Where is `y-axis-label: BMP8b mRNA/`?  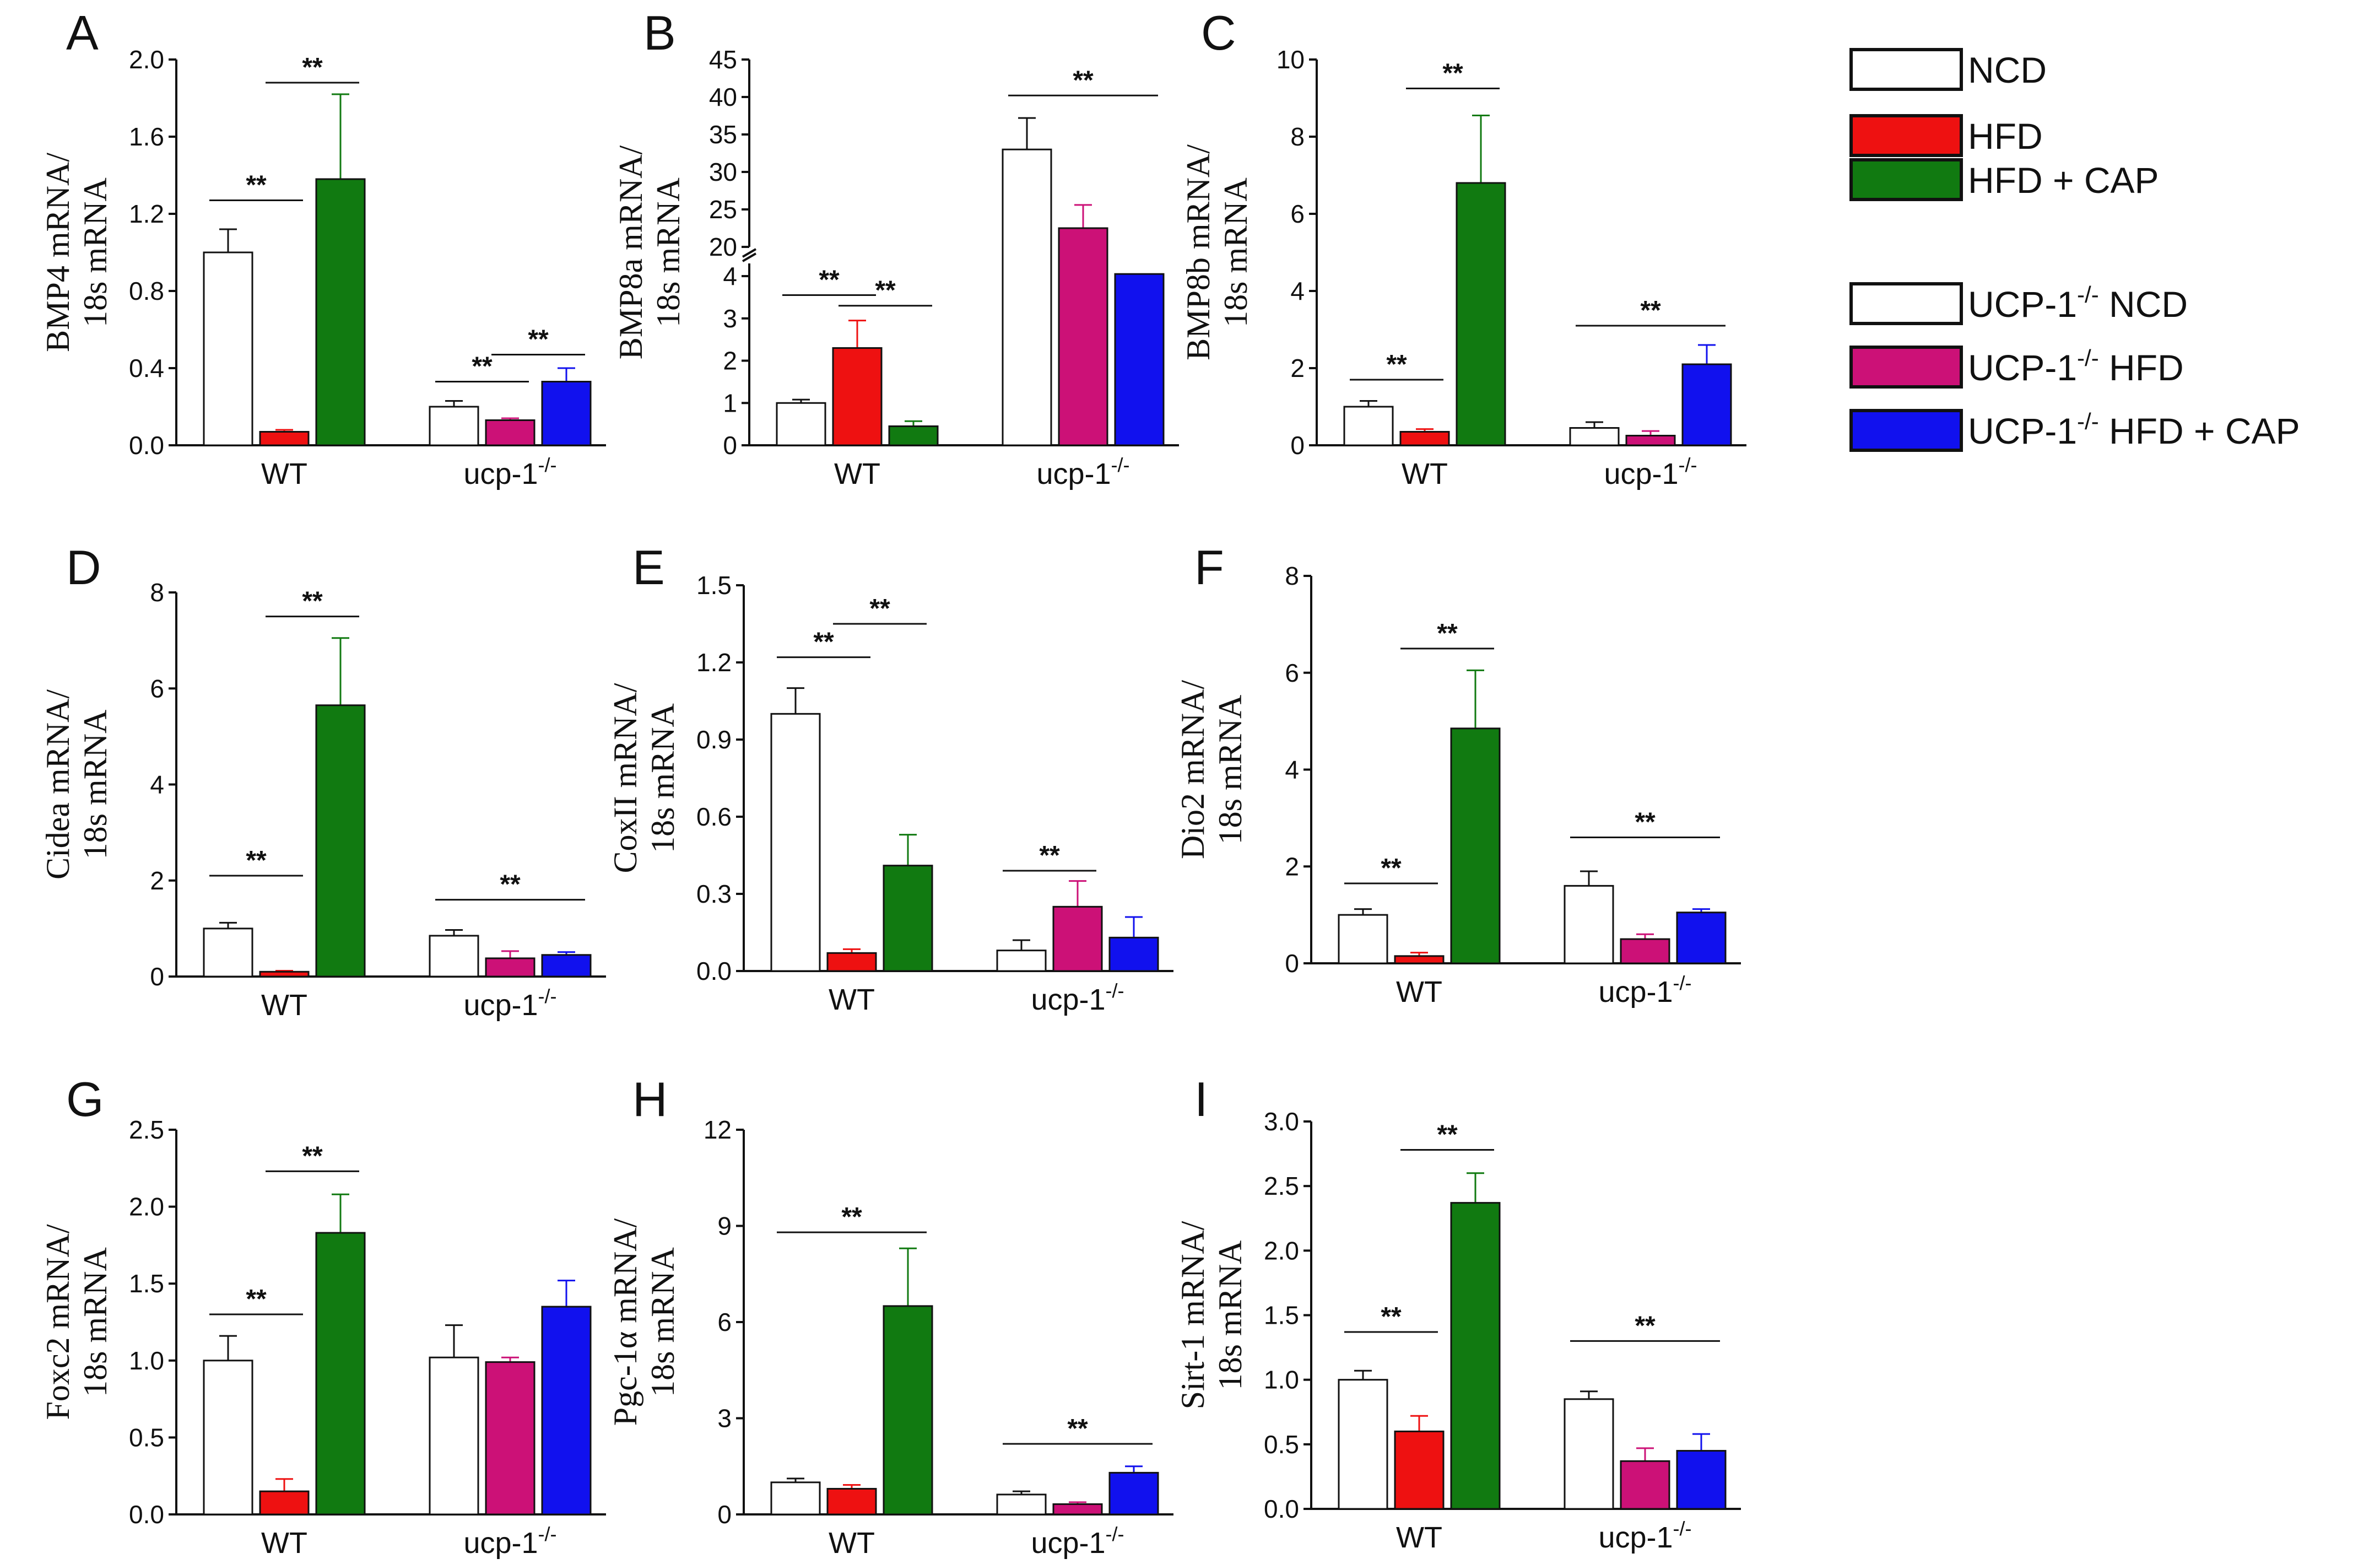
y-axis-label: BMP8b mRNA/ is located at coordinates (1198, 252).